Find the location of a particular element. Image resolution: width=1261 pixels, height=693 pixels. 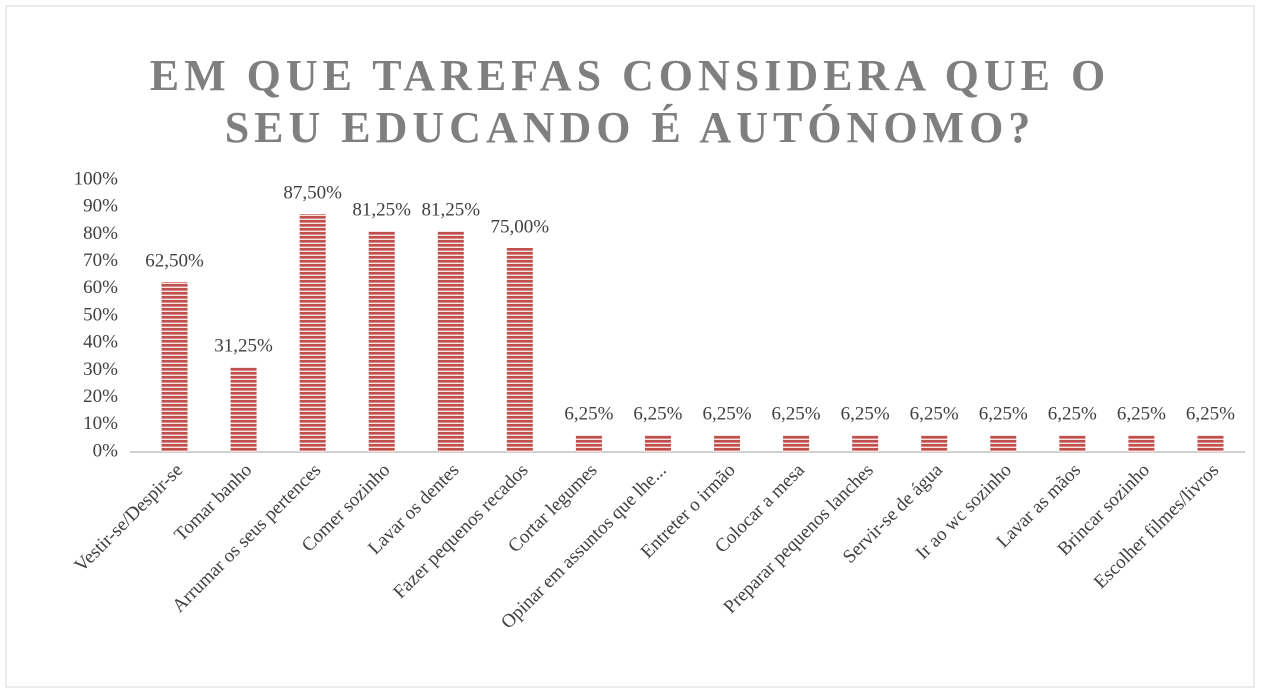

y-tick-label: 20% is located at coordinates (100, 396).